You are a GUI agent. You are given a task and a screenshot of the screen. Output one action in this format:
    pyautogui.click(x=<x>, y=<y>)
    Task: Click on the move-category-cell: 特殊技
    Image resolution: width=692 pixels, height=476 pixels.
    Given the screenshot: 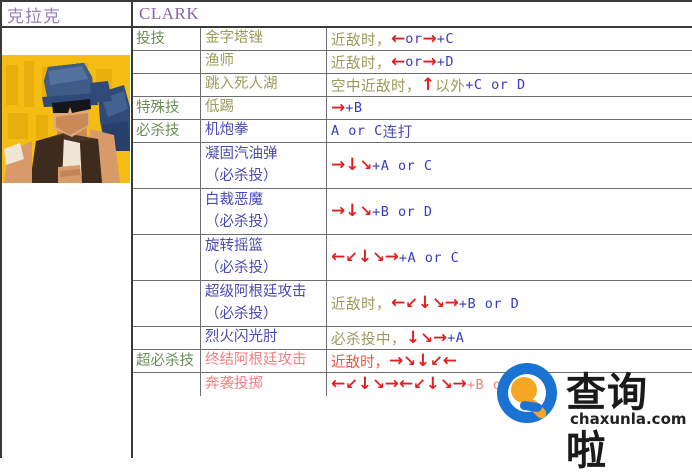 What is the action you would take?
    pyautogui.click(x=167, y=108)
    